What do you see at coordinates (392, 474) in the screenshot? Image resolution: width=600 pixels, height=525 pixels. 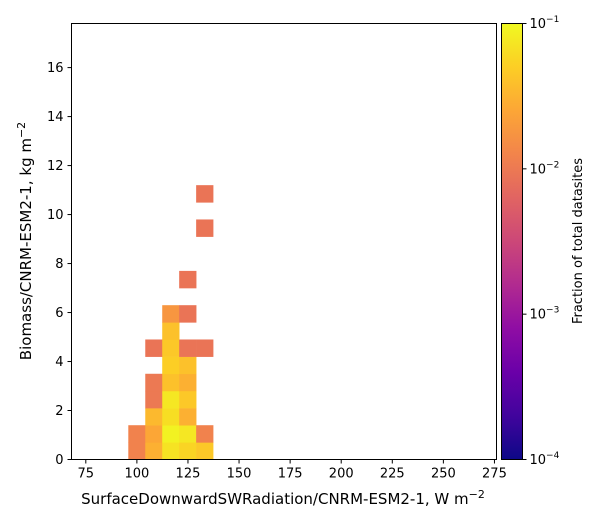 I see `x-tick-label: 225` at bounding box center [392, 474].